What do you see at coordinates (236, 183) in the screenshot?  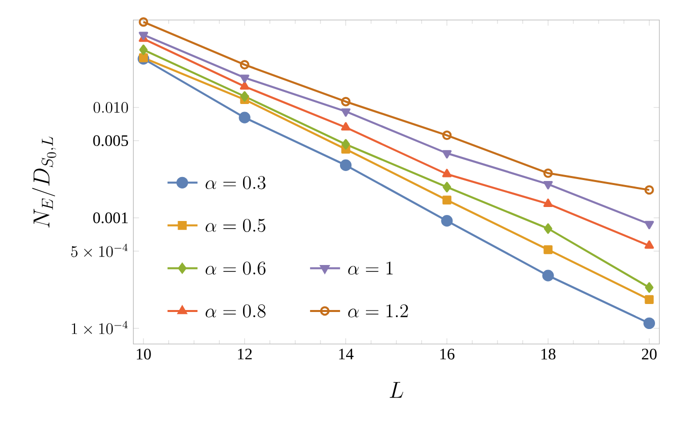 I see `legend-label: $\alpha = 0.3$` at bounding box center [236, 183].